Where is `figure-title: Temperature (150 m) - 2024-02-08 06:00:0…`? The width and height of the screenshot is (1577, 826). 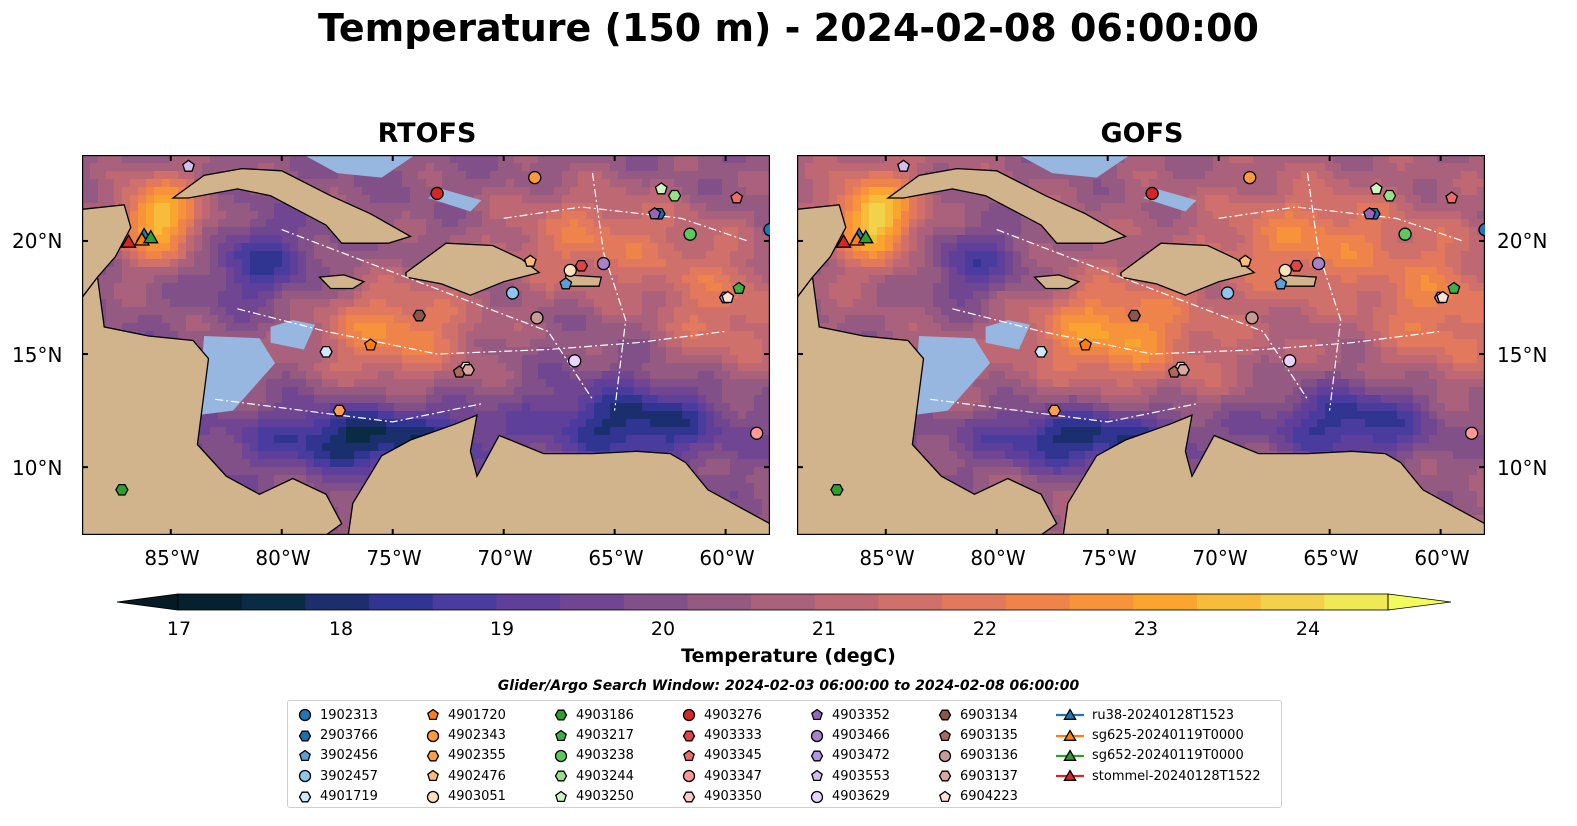
figure-title: Temperature (150 m) - 2024-02-08 06:00:0… is located at coordinates (788, 28).